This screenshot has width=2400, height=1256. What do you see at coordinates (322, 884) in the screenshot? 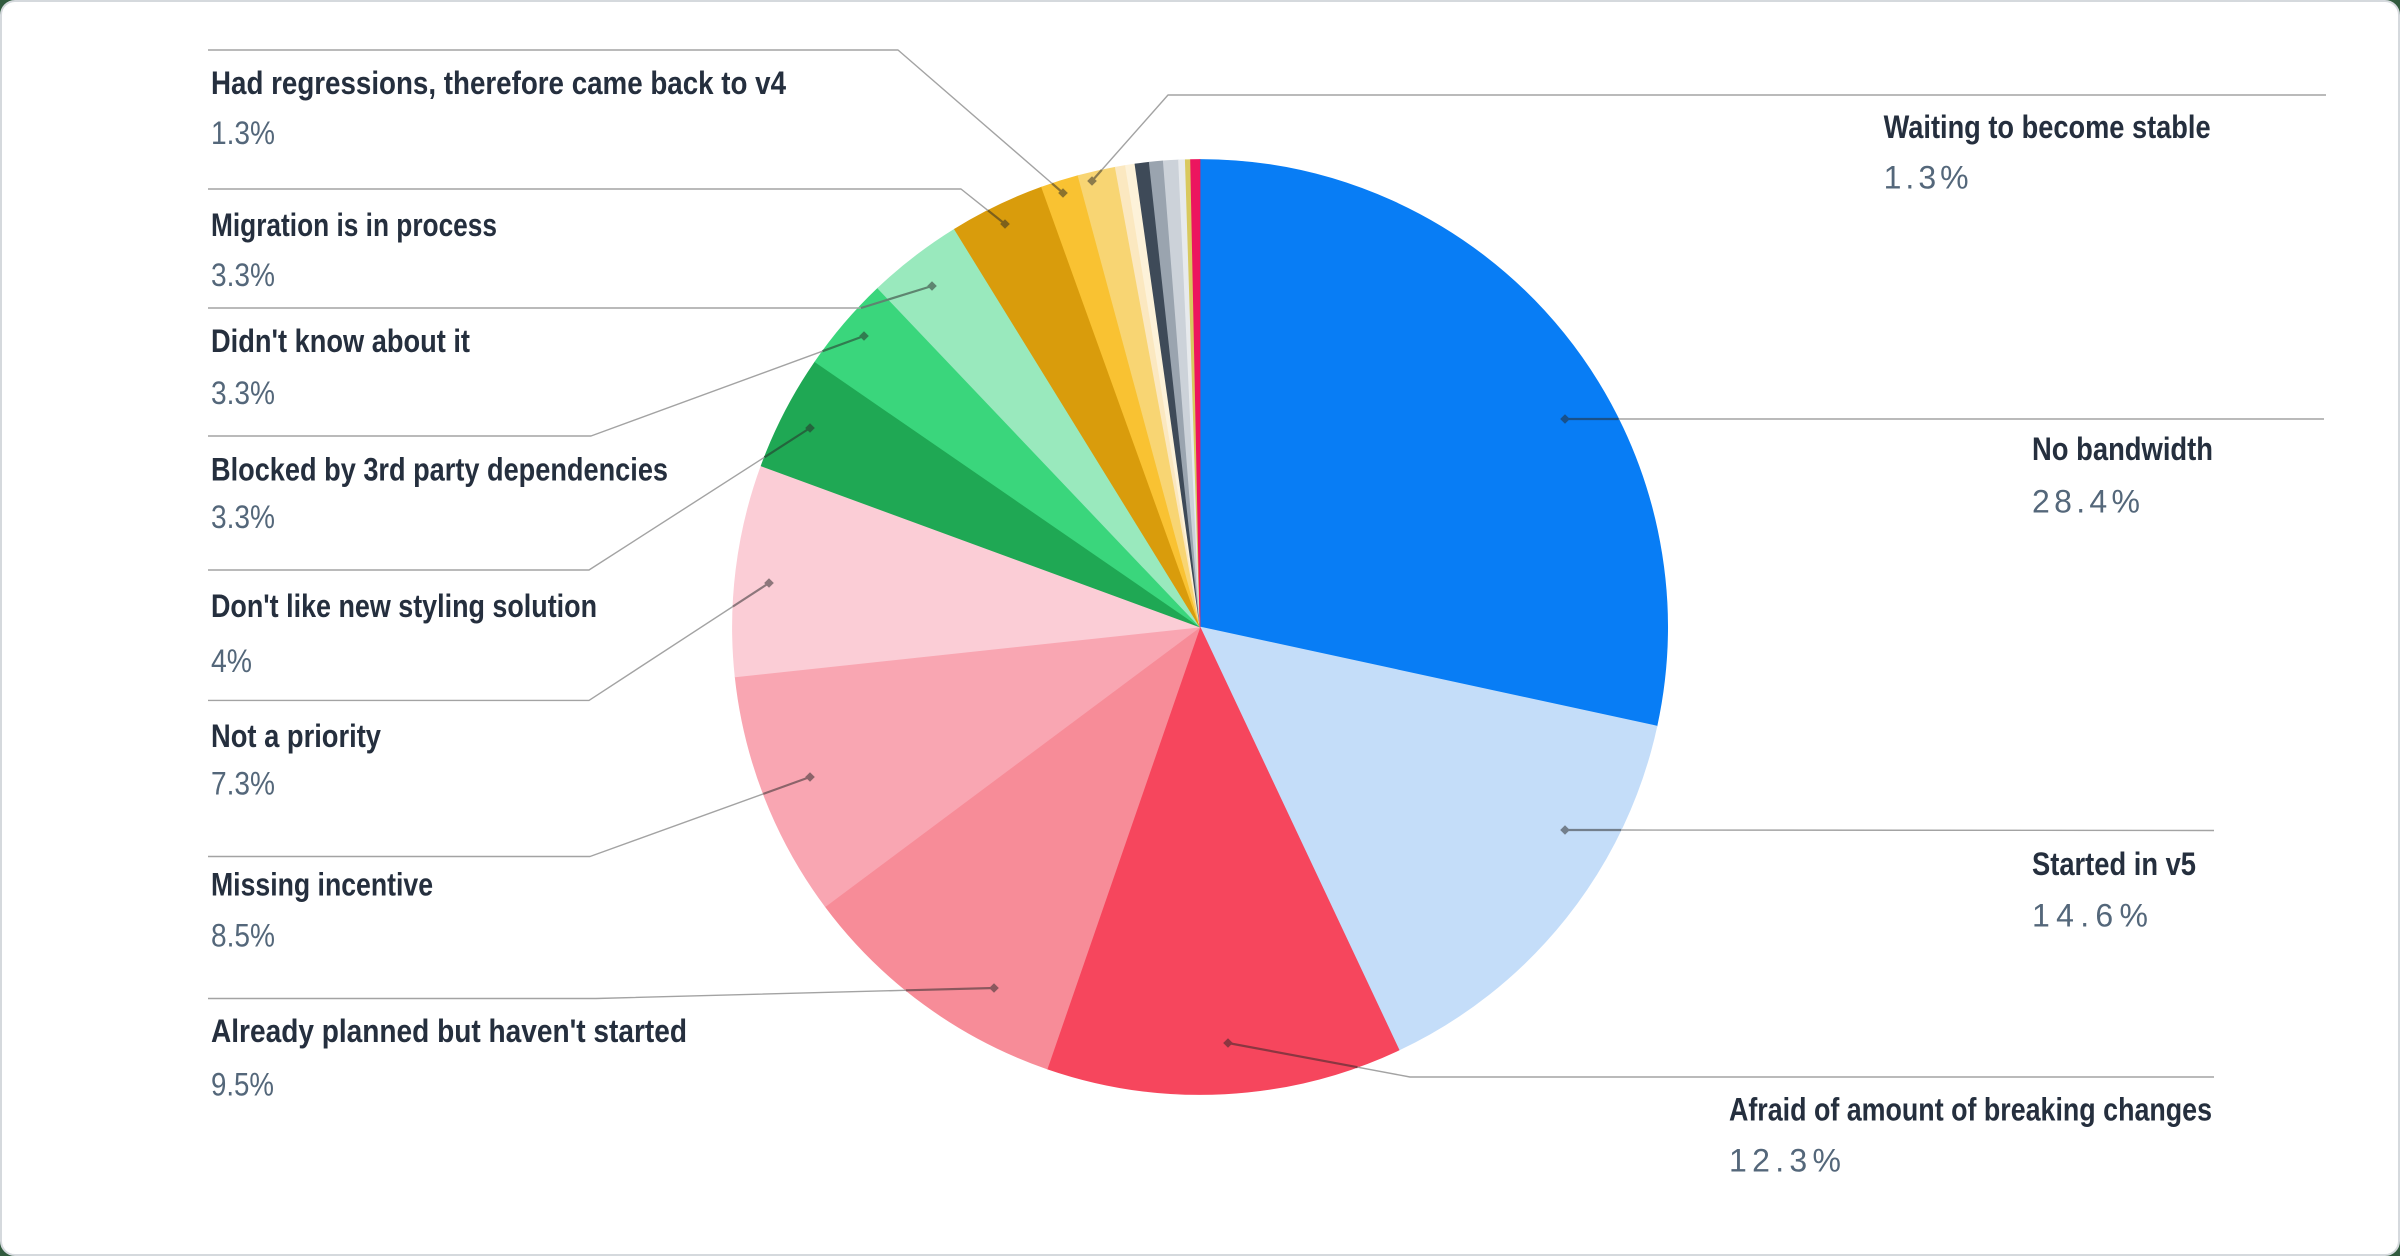
I see `svg-text: Missing incentive` at bounding box center [322, 884].